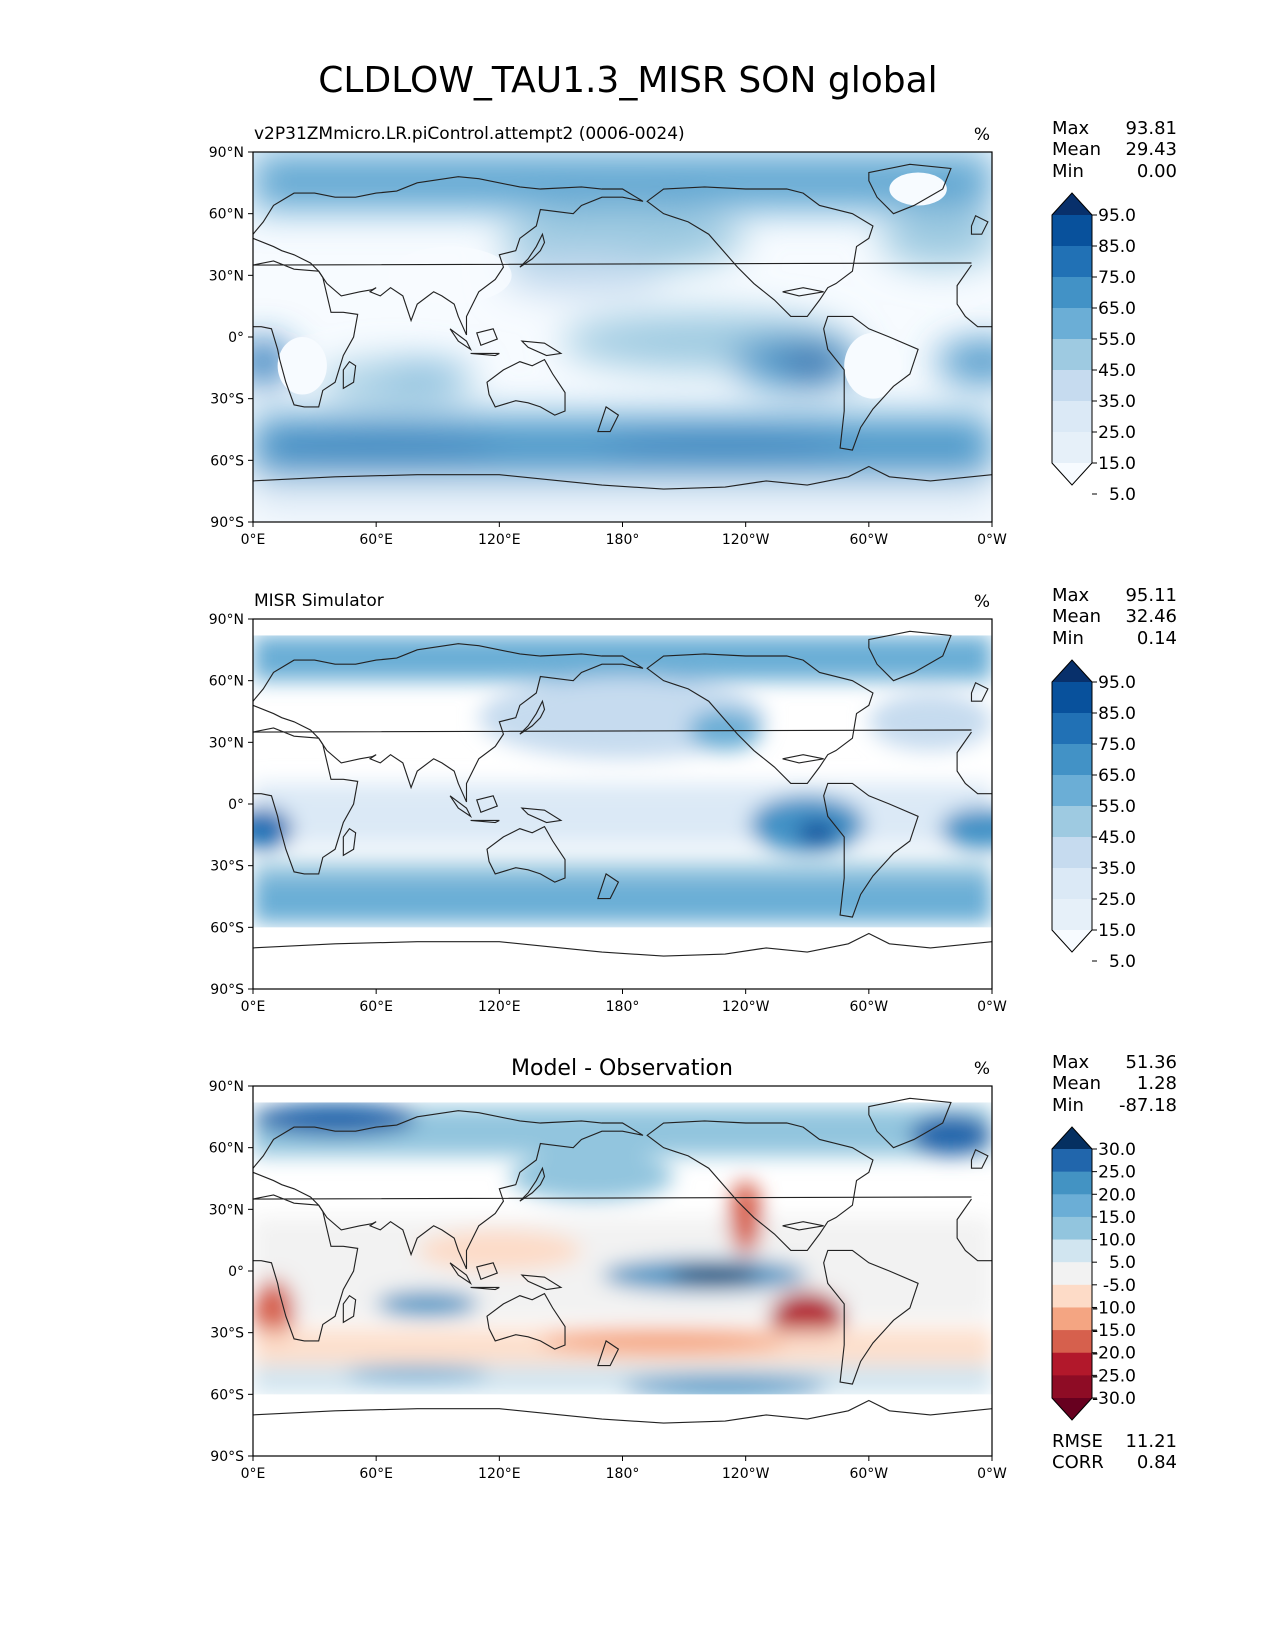 This screenshot has height=1650, width=1275. What do you see at coordinates (982, 135) in the screenshot?
I see `units-label: %` at bounding box center [982, 135].